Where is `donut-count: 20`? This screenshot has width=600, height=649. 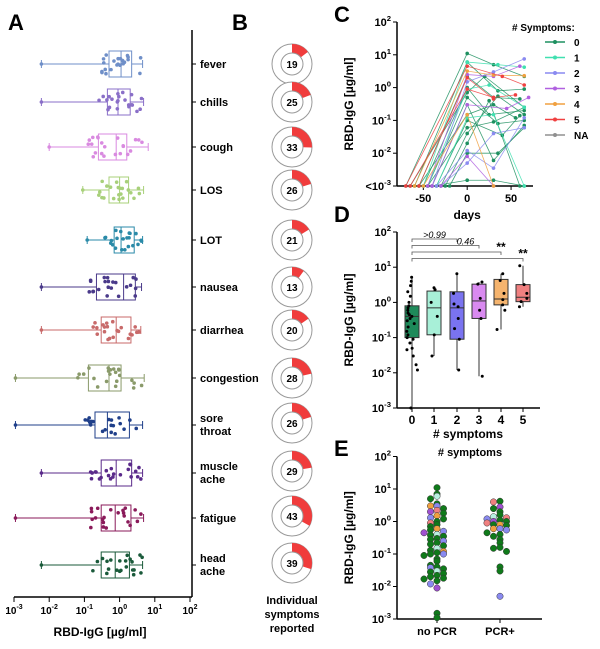 donut-count: 20 is located at coordinates (292, 331).